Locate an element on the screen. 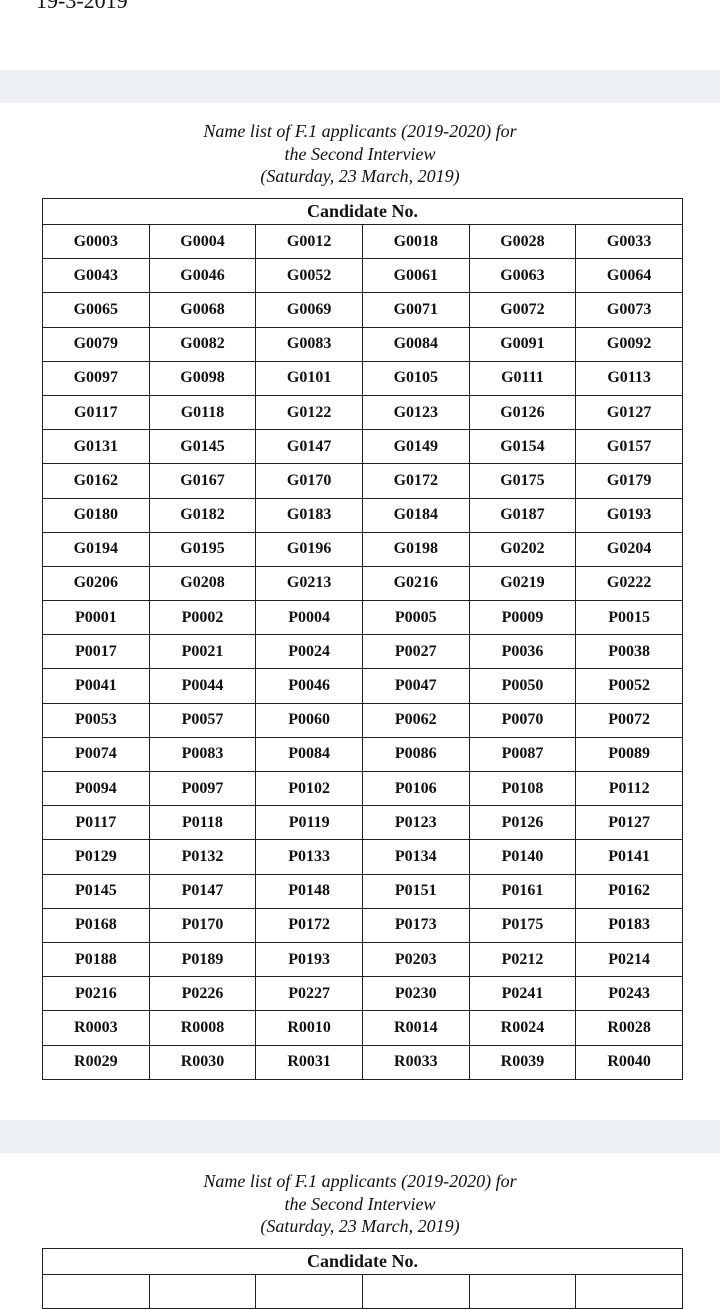  cell: G0222 is located at coordinates (629, 583).